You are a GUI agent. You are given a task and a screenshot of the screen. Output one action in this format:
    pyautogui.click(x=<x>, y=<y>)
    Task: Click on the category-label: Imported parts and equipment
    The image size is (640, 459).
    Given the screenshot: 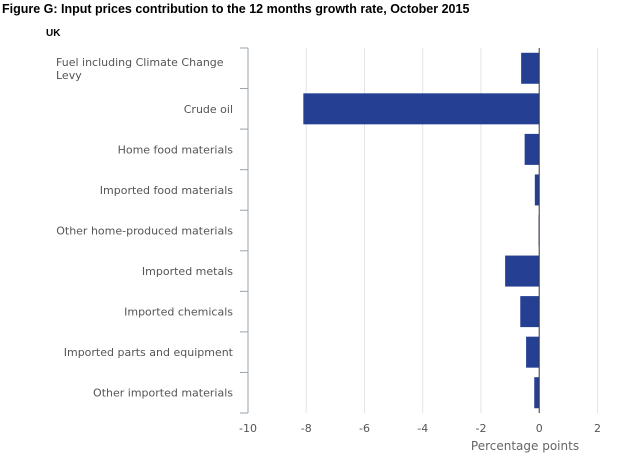 What is the action you would take?
    pyautogui.click(x=149, y=352)
    